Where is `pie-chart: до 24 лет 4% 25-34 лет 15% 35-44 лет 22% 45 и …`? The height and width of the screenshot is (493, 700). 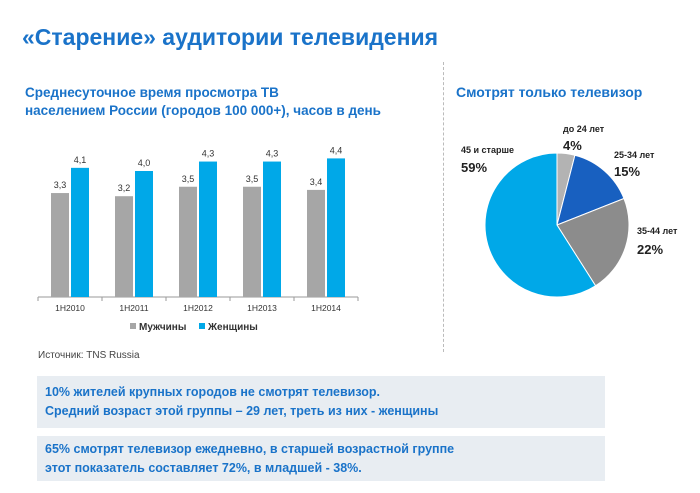 pie-chart: до 24 лет 4% 25-34 лет 15% 35-44 лет 22% 45 и … is located at coordinates (569, 211).